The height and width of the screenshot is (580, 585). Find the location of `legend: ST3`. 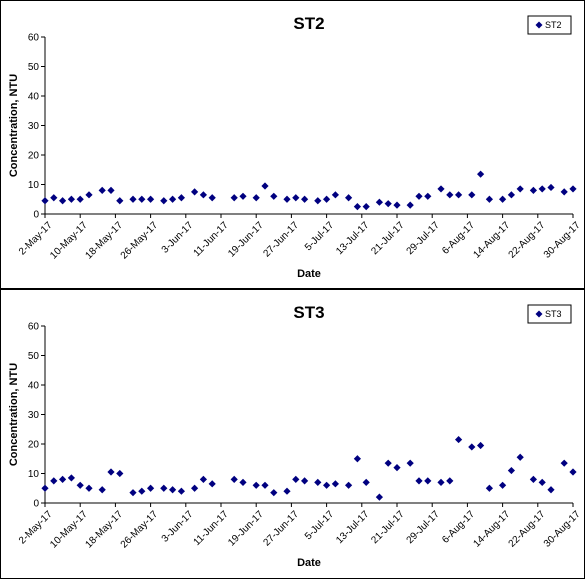

legend: ST3 is located at coordinates (549, 314).